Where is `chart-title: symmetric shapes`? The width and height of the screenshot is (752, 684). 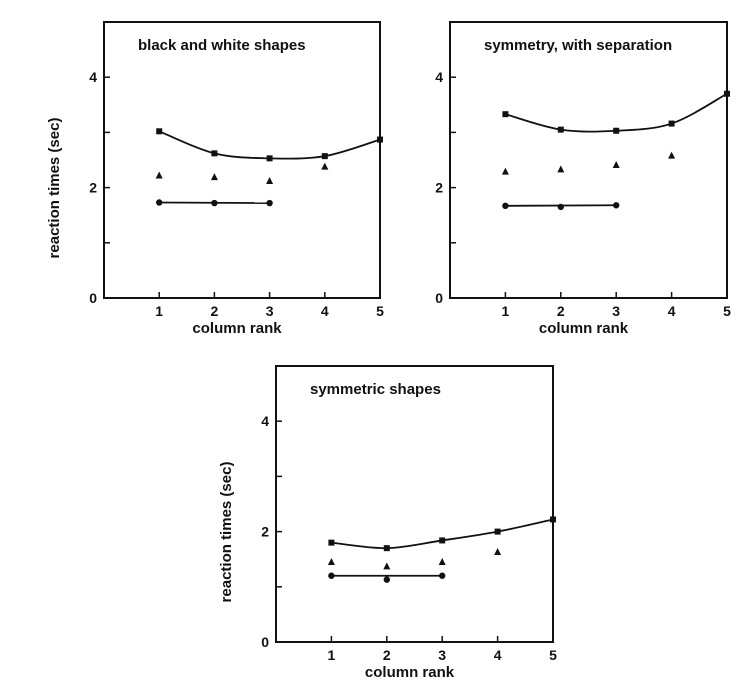
chart-title: symmetric shapes is located at coordinates (375, 389).